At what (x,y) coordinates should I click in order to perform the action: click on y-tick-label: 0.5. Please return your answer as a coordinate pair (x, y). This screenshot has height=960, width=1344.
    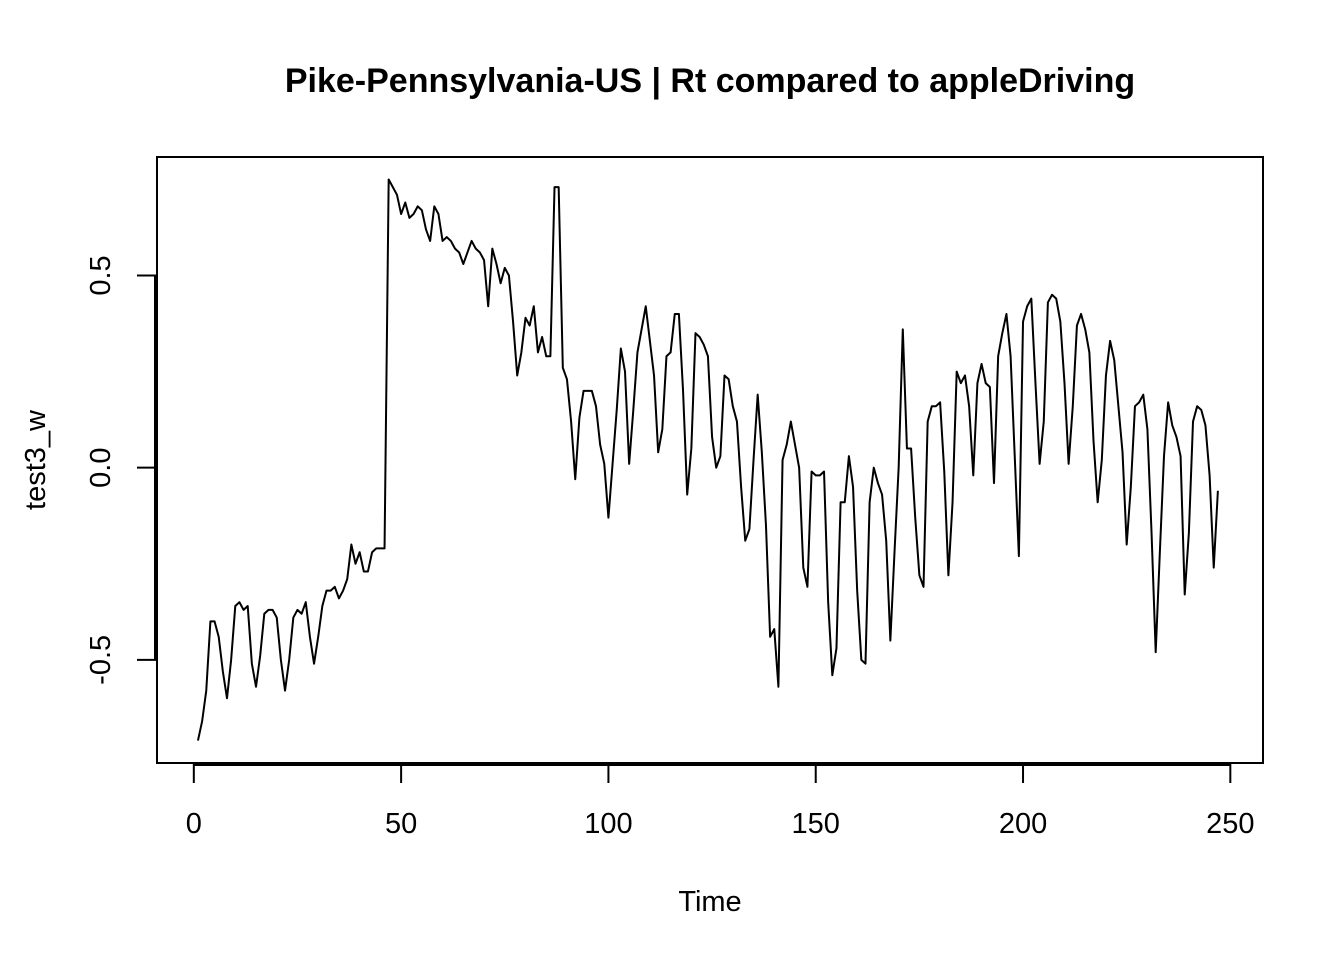
    Looking at the image, I should click on (101, 275).